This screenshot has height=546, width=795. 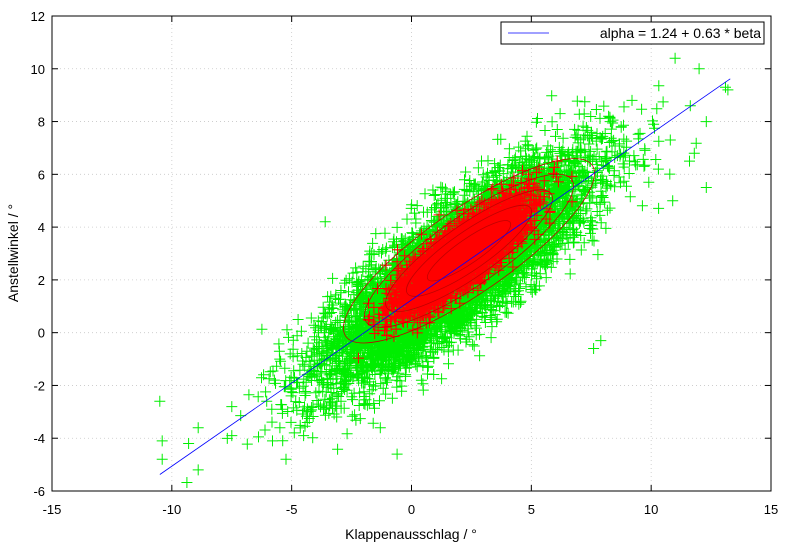 I want to click on y-tick-label: 12, so click(x=38, y=16).